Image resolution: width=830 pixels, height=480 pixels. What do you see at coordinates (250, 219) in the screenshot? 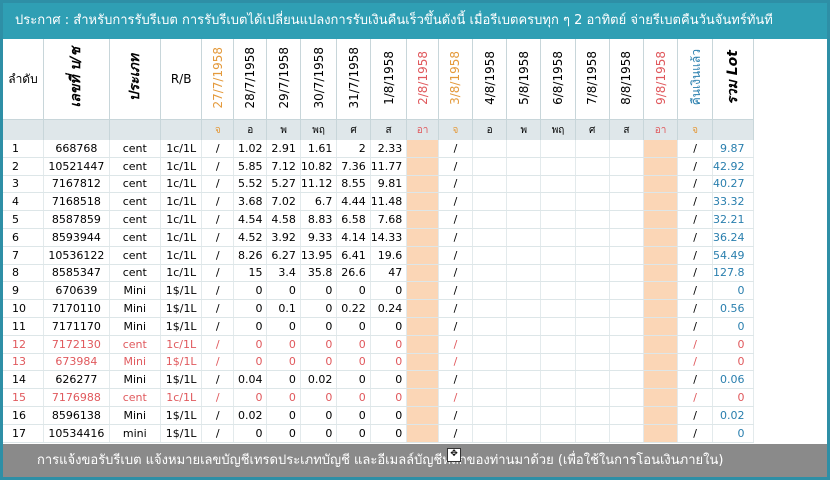
I see `cell-date-1: 4.54` at bounding box center [250, 219].